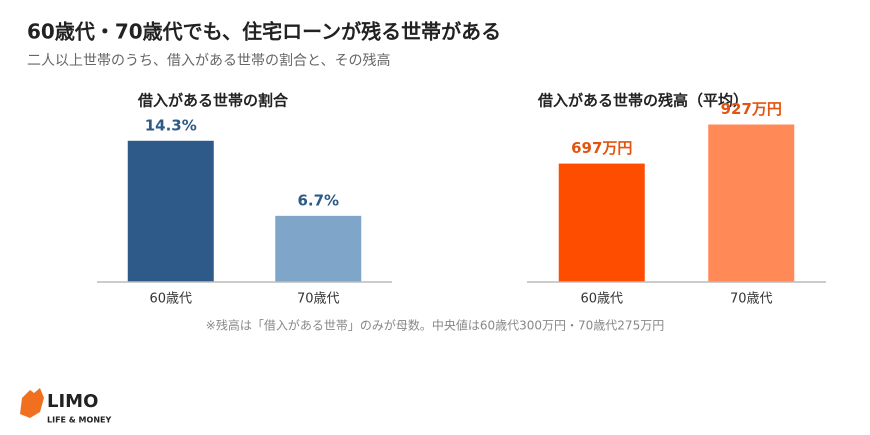  Describe the element at coordinates (601, 148) in the screenshot. I see `value-label: 697万円` at that location.